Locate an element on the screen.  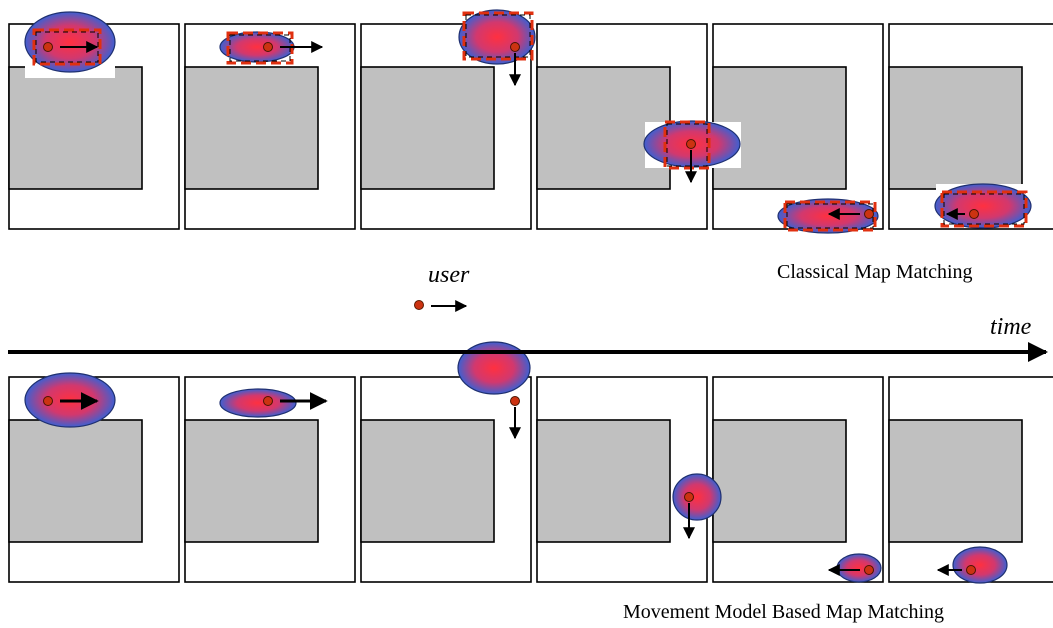
top-row-caption: Classical Map Matching is located at coordinates (875, 272).